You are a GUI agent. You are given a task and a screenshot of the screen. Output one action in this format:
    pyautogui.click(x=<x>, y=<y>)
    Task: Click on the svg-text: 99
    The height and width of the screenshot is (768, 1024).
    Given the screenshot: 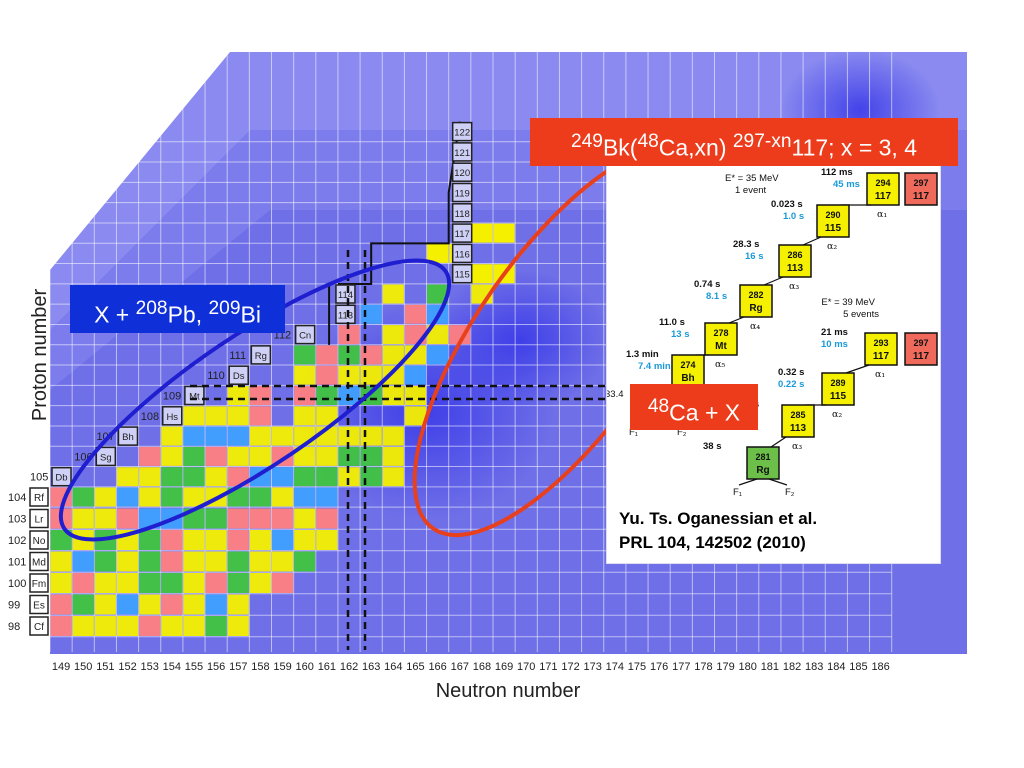 What is the action you would take?
    pyautogui.click(x=14, y=606)
    